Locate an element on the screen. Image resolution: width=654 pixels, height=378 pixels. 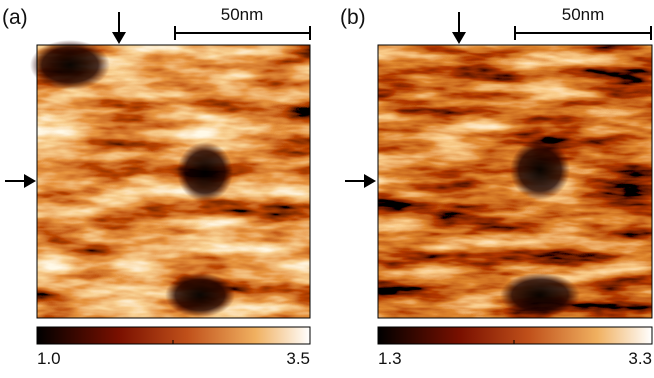
colorbar-min: 1.0 is located at coordinates (49, 358).